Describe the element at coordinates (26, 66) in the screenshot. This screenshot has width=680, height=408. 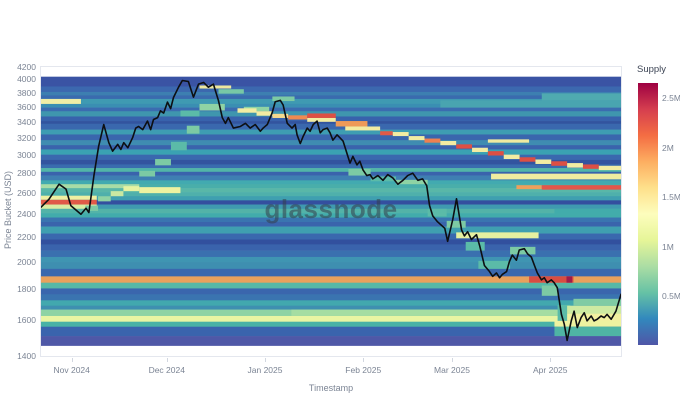
I see `y-tick-label: 4200` at that location.